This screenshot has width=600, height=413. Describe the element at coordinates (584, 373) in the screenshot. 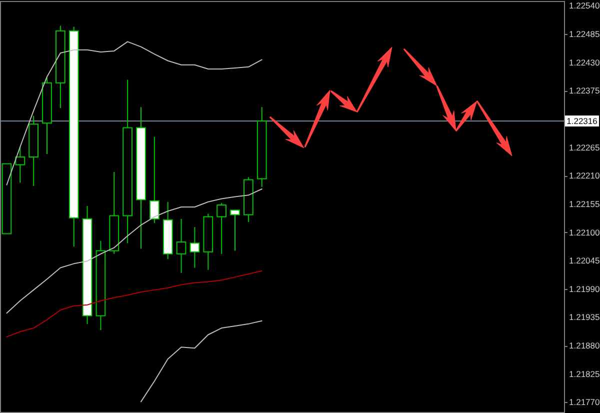

I see `y-tick-label: 1.21825` at that location.